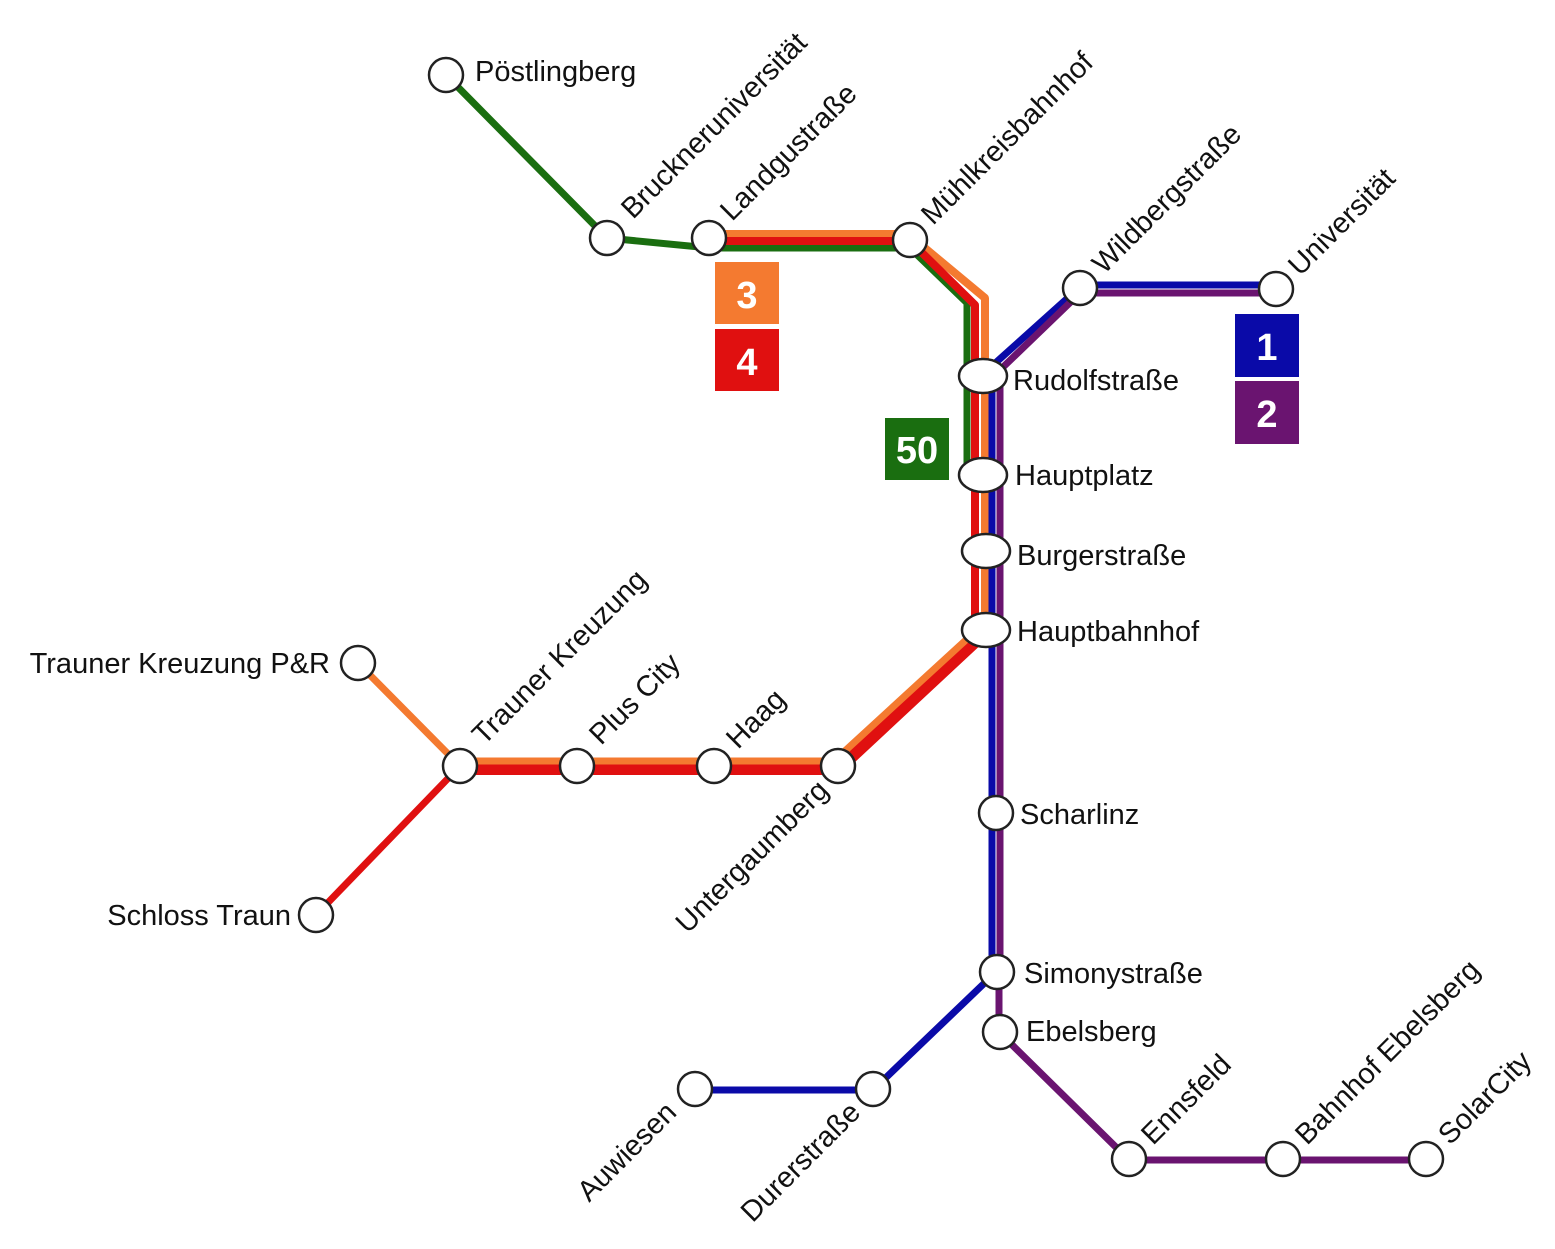  I want to click on line-50-badge-label: 50, so click(917, 451).